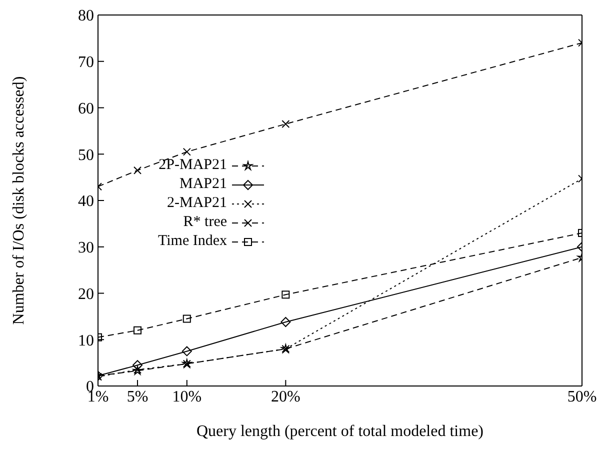 The width and height of the screenshot is (613, 452). What do you see at coordinates (86, 341) in the screenshot?
I see `y-tick-label: 10` at bounding box center [86, 341].